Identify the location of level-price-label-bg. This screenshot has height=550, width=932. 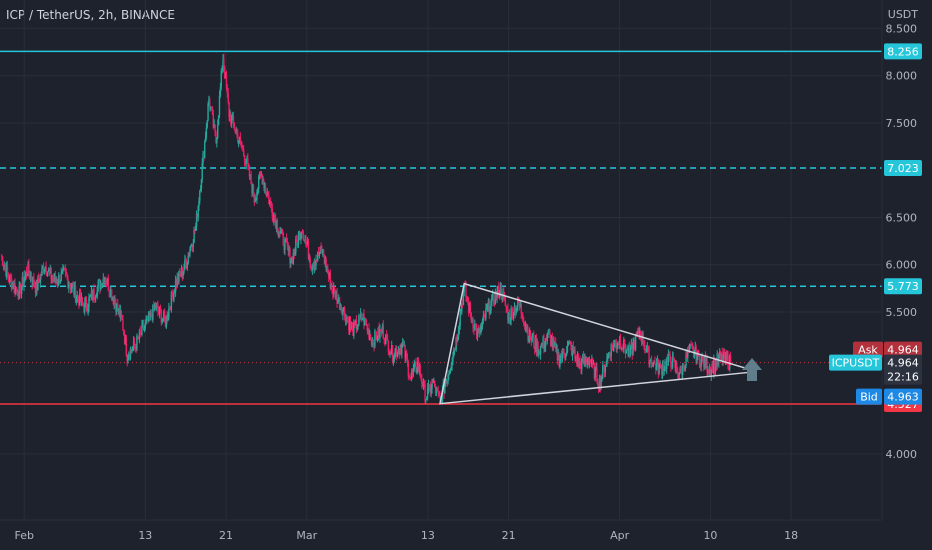
(903, 51).